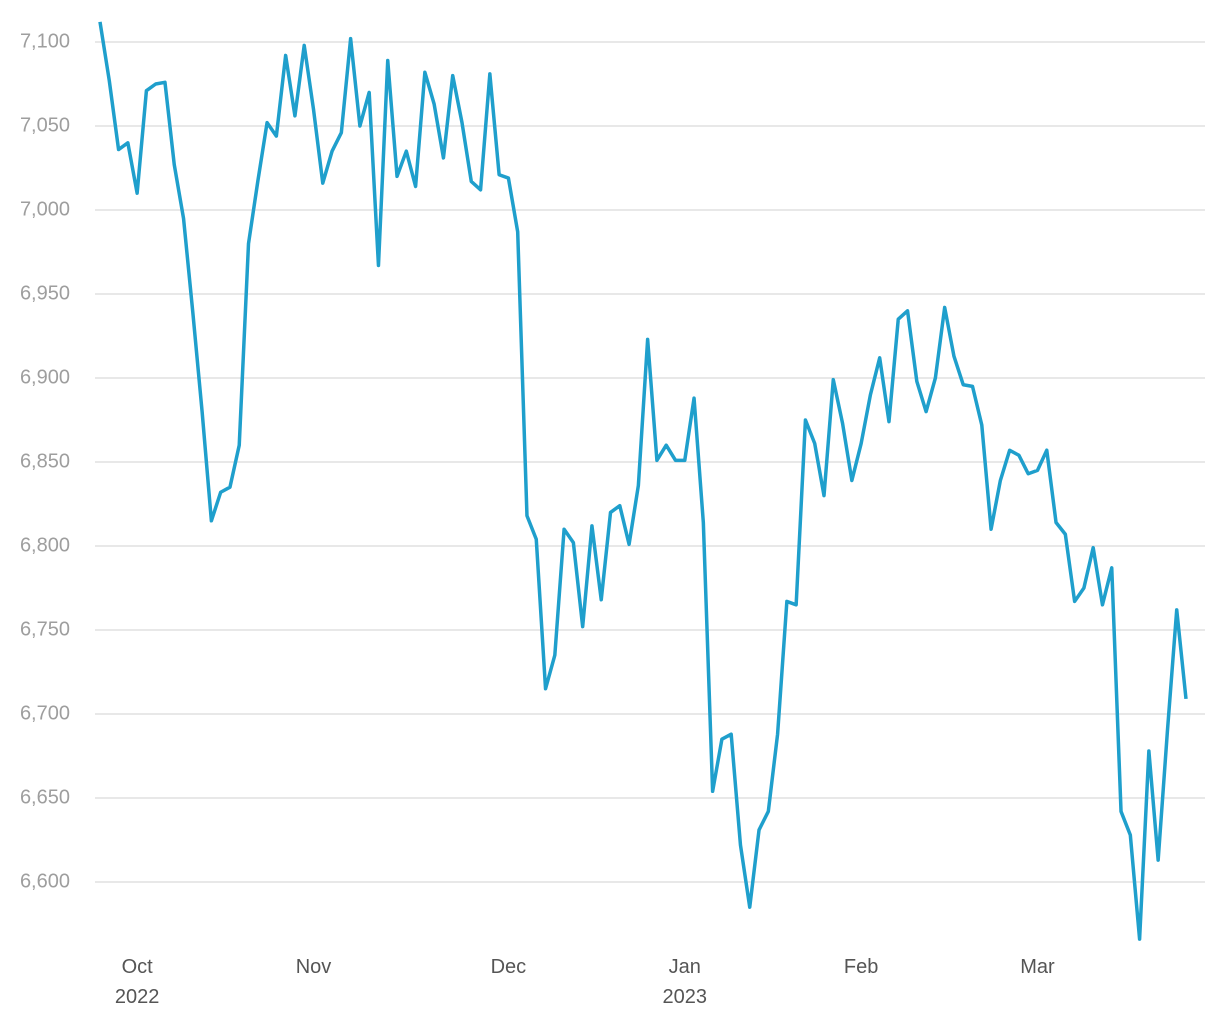  What do you see at coordinates (45, 293) in the screenshot?
I see `y-tick-label: 6,950` at bounding box center [45, 293].